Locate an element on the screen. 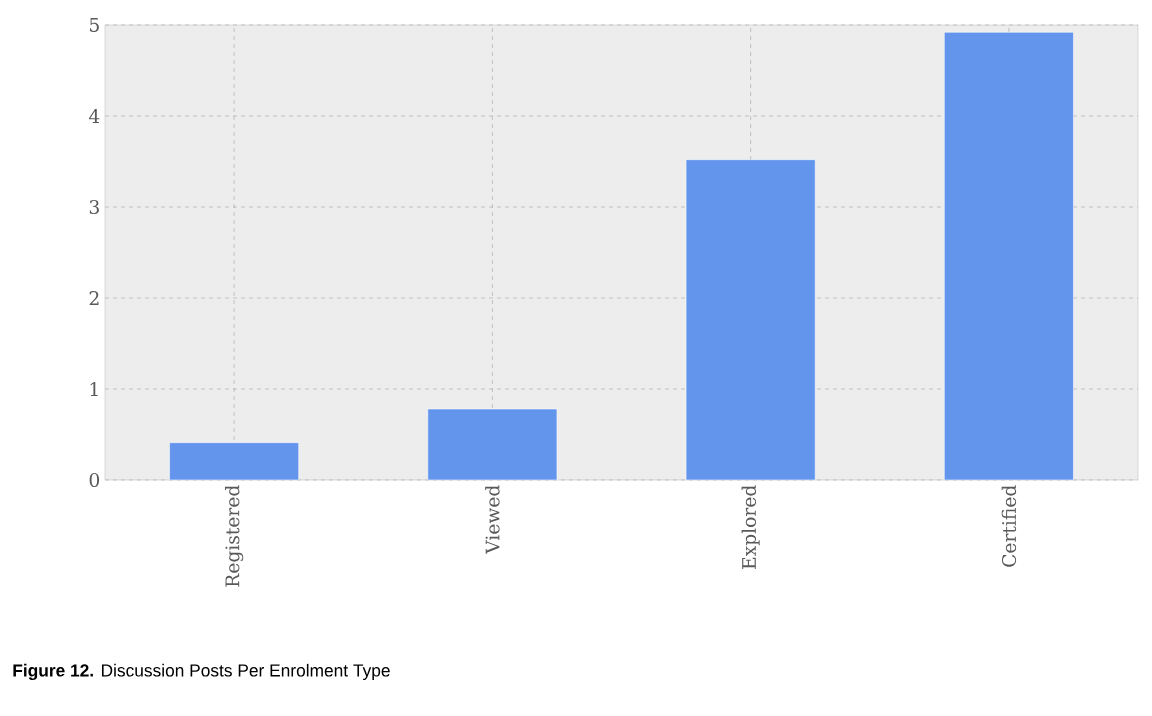 Image resolution: width=1152 pixels, height=716 pixels. y-tick-label: 5 is located at coordinates (94, 25).